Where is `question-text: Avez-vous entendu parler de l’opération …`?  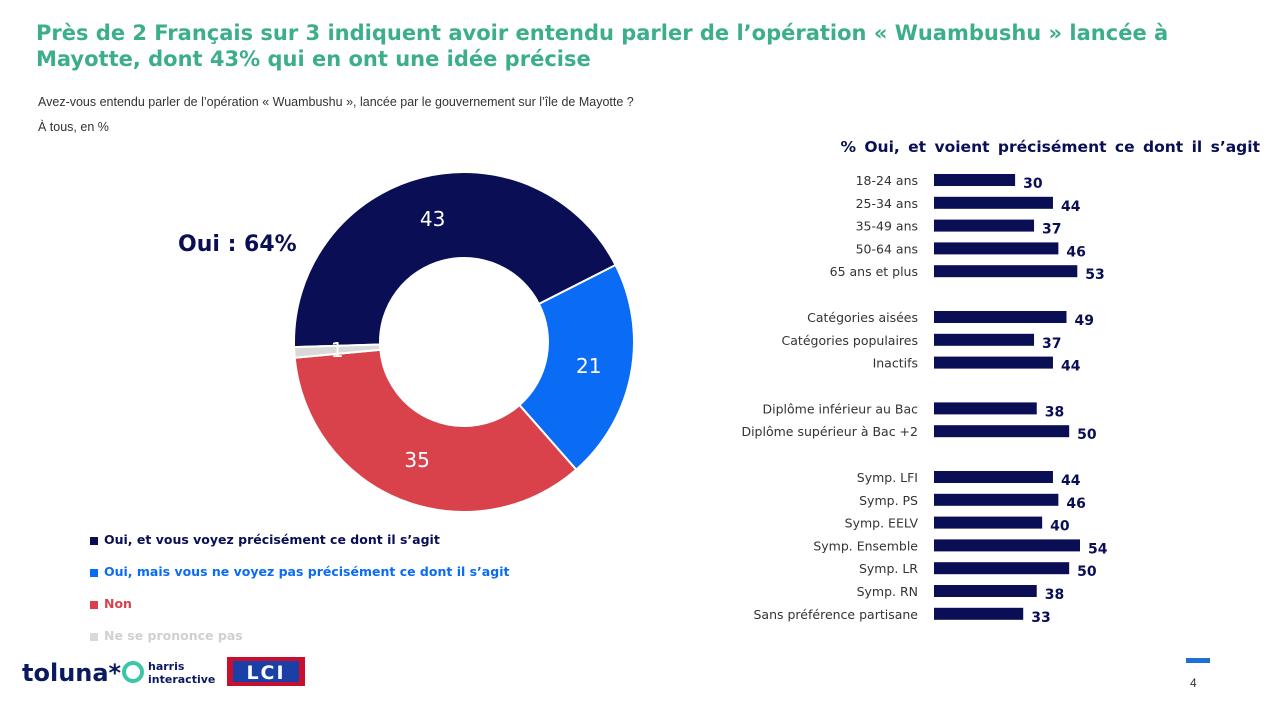 question-text: Avez-vous entendu parler de l’opération … is located at coordinates (336, 102).